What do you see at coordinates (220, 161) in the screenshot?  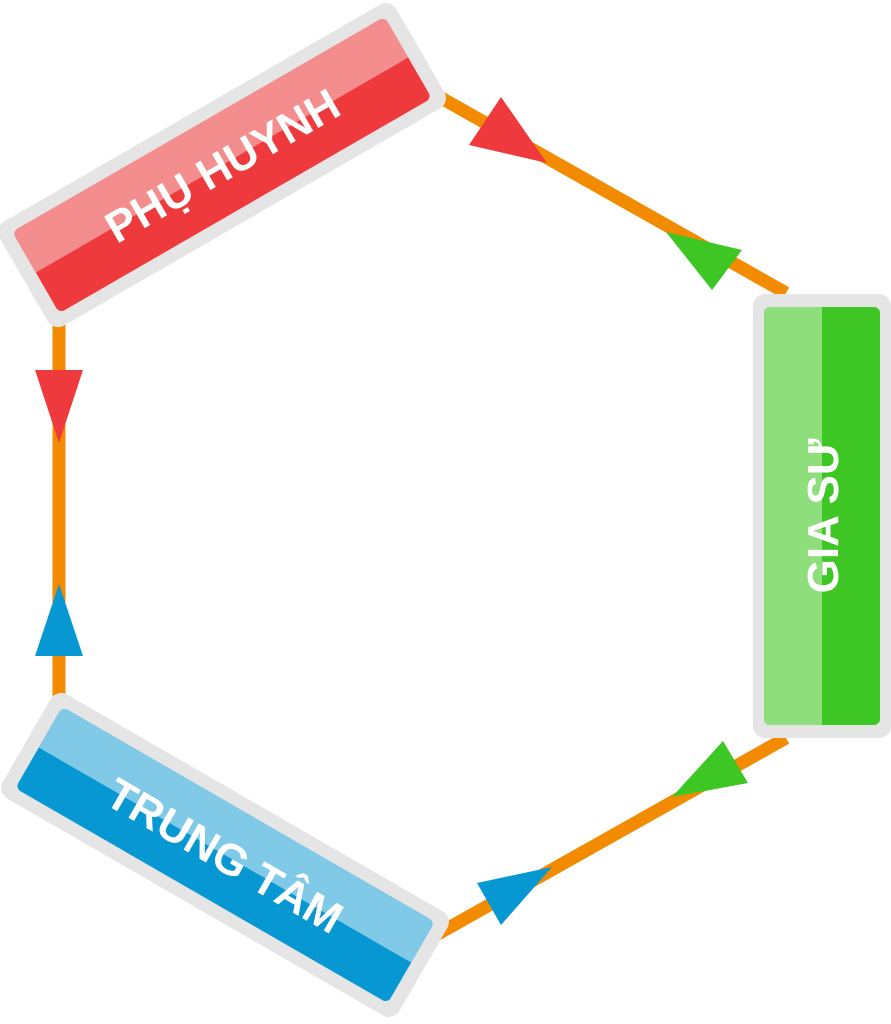 I see `node-parent-light-fix` at bounding box center [220, 161].